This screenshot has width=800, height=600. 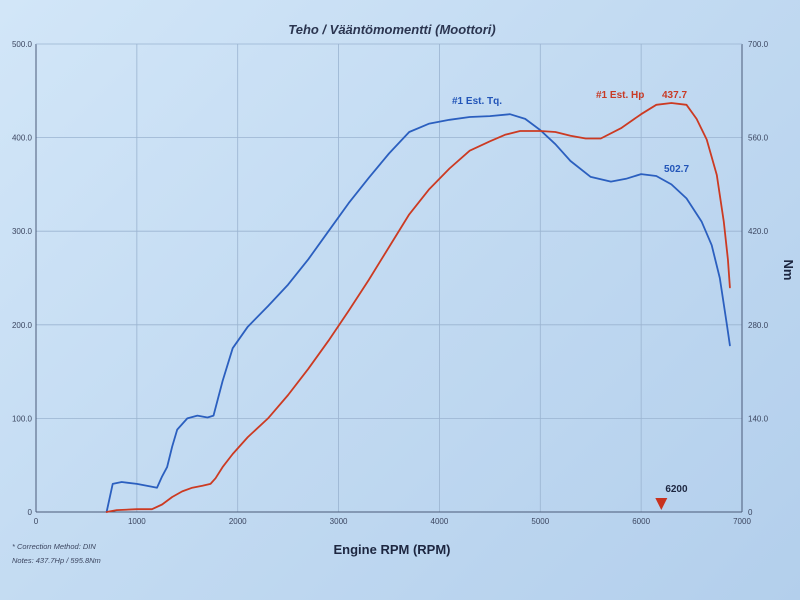 What do you see at coordinates (440, 521) in the screenshot?
I see `x-tick-label: 4000` at bounding box center [440, 521].